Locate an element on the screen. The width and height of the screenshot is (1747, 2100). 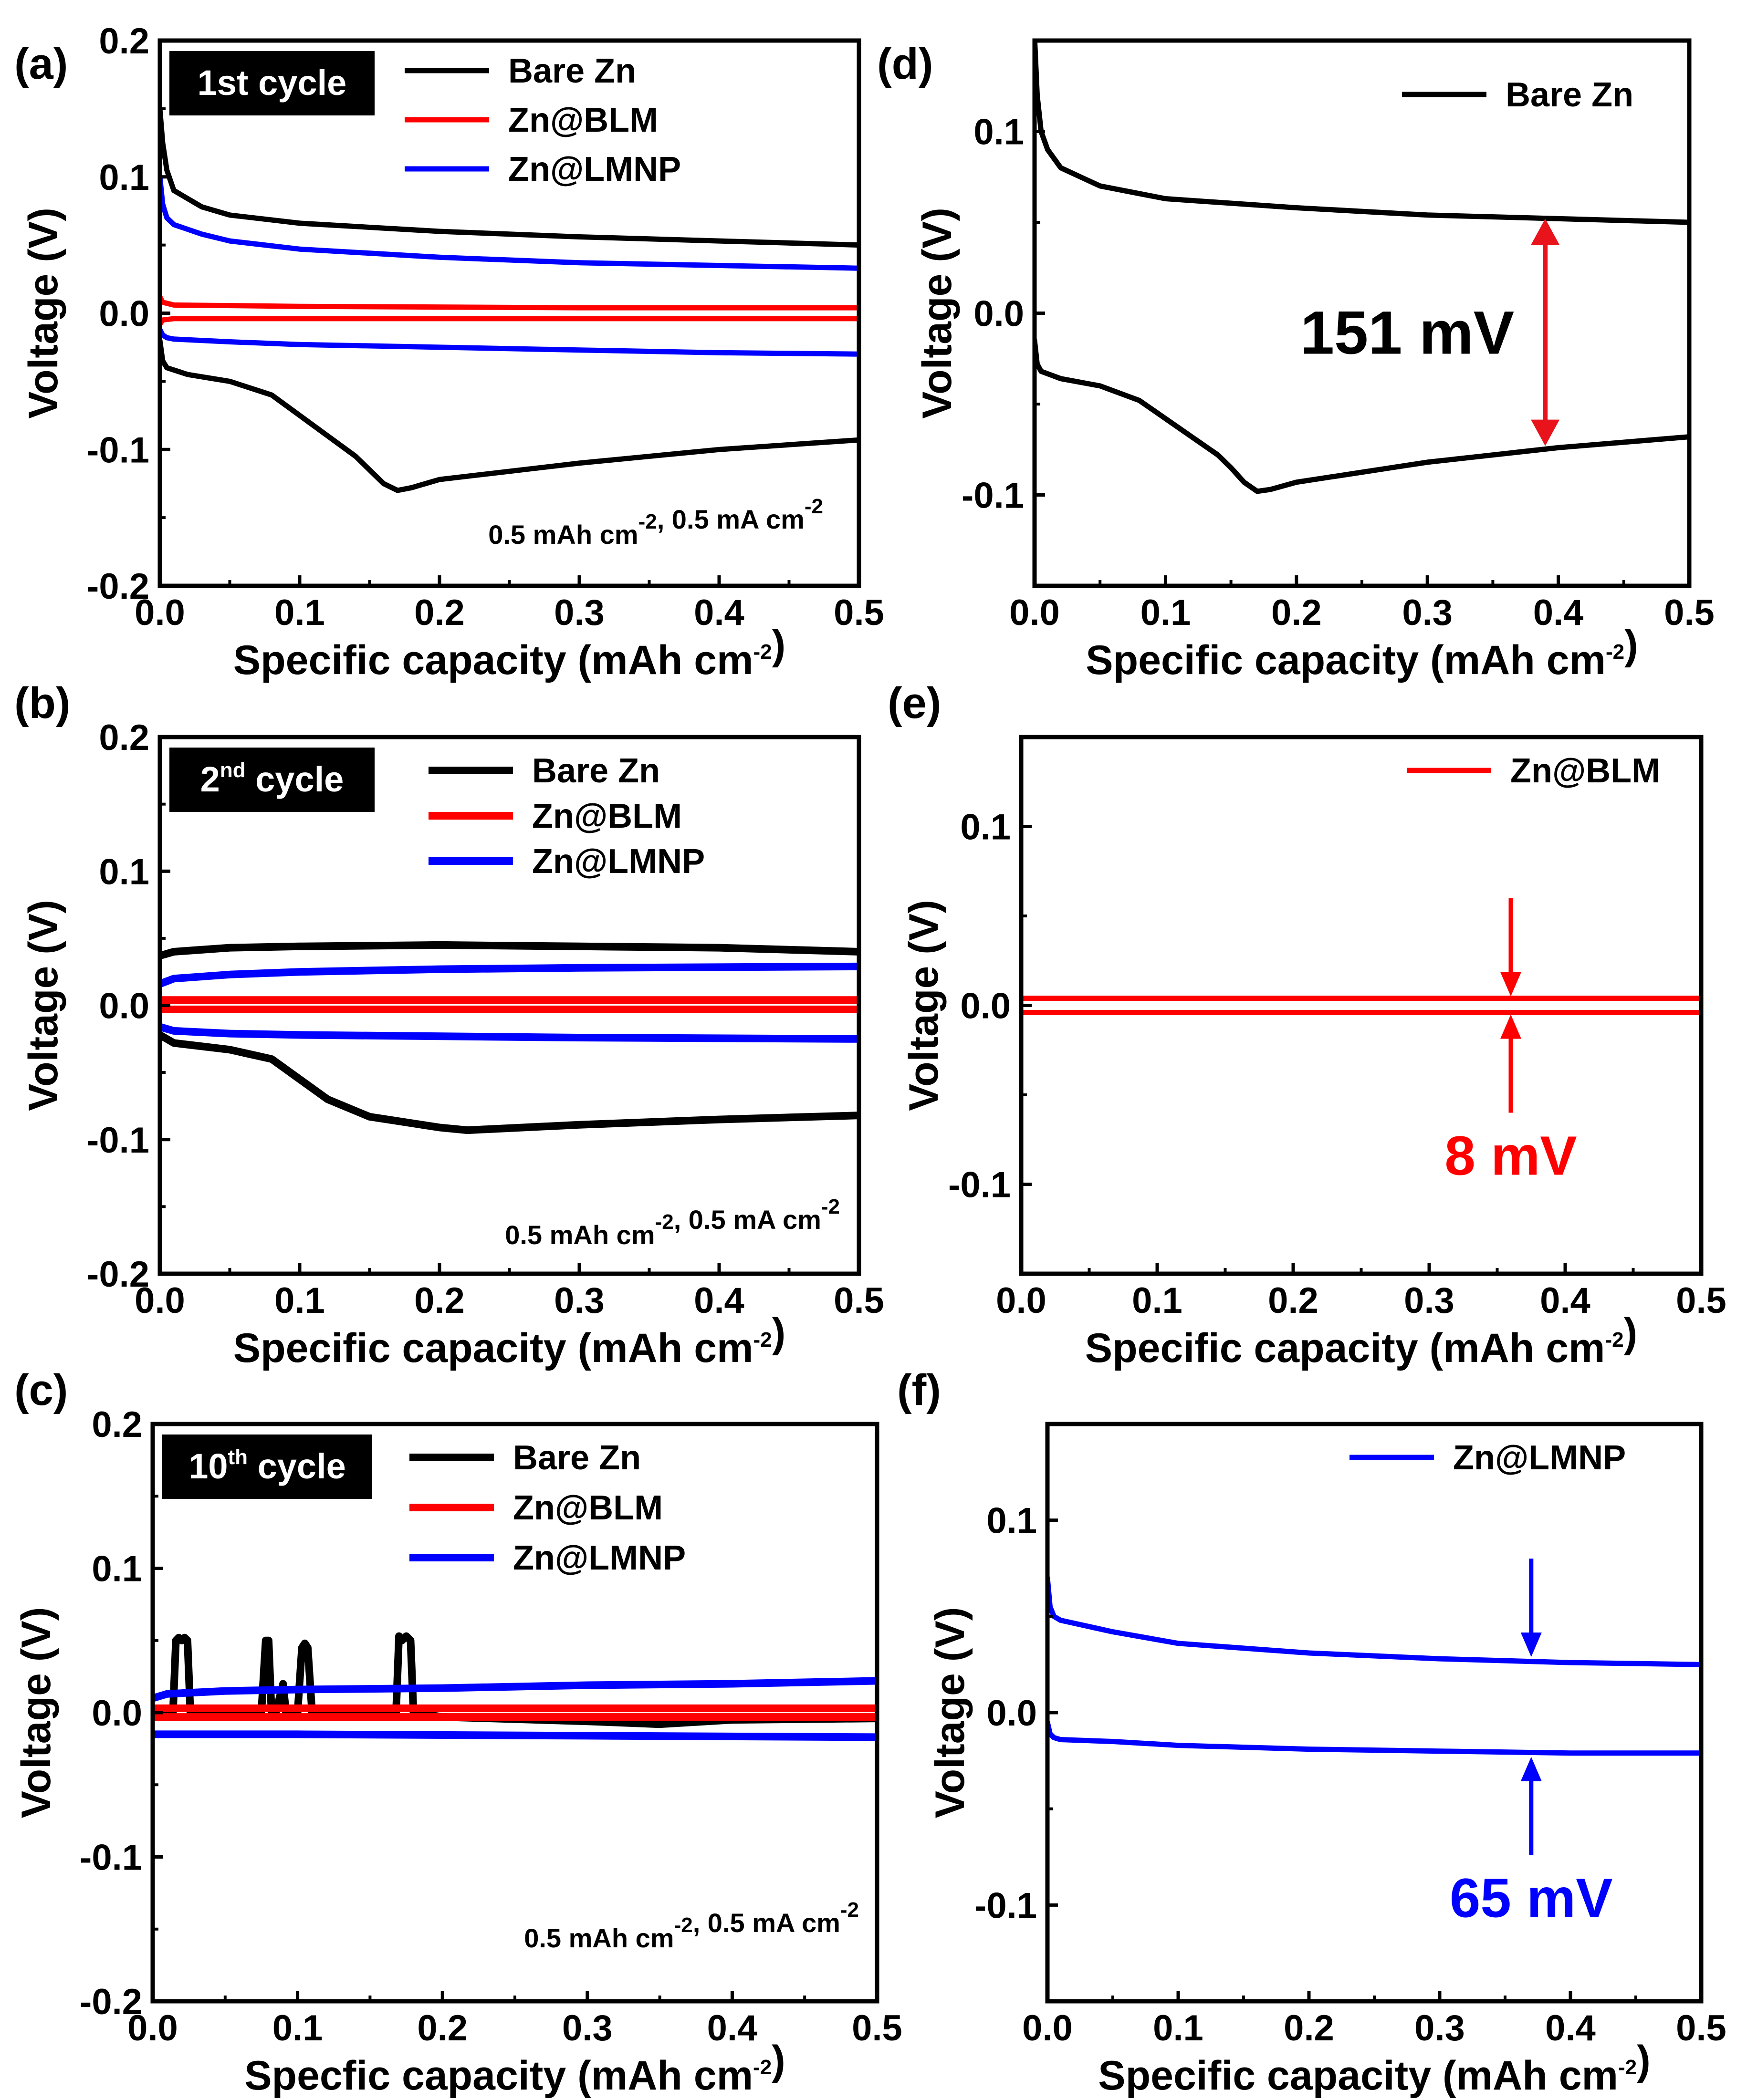
gap-arrowhead-up is located at coordinates (1546, 232).